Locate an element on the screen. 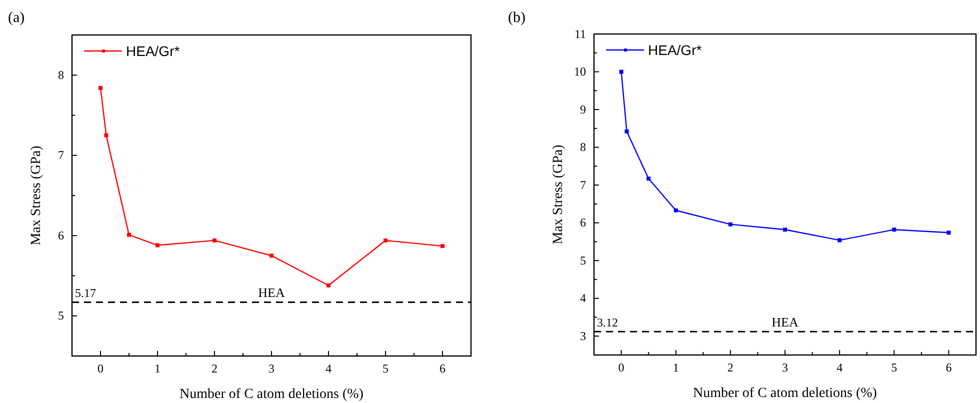 The width and height of the screenshot is (980, 403). y-tick-label: 10 is located at coordinates (580, 71).